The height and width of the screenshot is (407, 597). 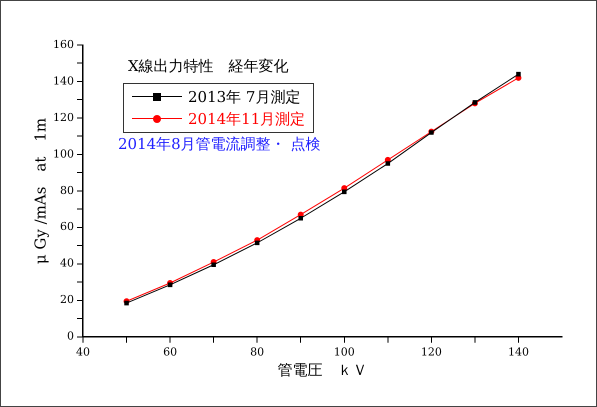 I want to click on y-tick-label: 60, so click(x=67, y=227).